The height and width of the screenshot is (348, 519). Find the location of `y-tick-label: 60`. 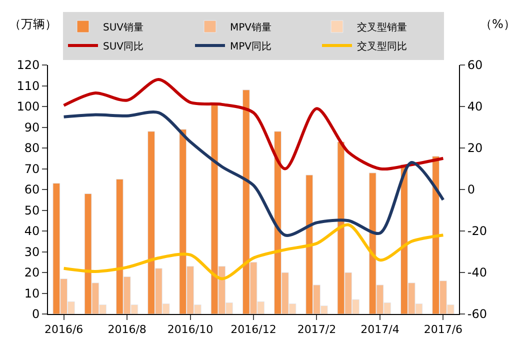

y-tick-label: 60 is located at coordinates (32, 189).